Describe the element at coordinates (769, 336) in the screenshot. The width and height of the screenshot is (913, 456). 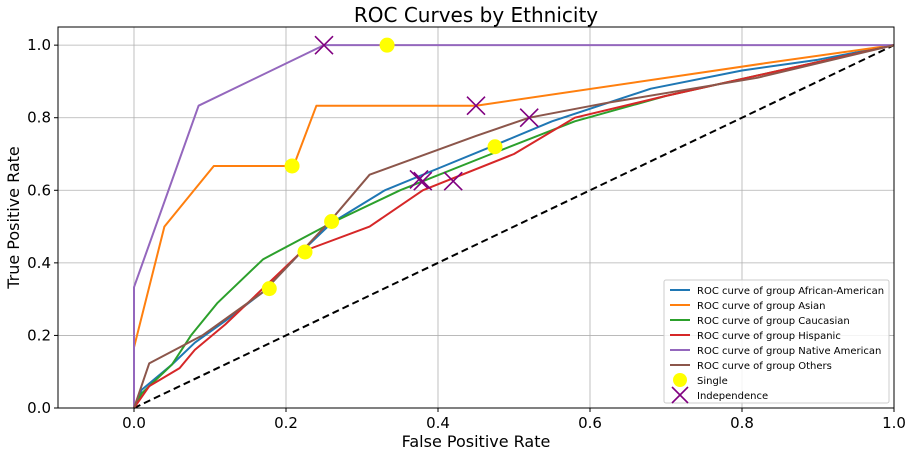
I see `legend-label: ROC curve of group Hispanic` at that location.